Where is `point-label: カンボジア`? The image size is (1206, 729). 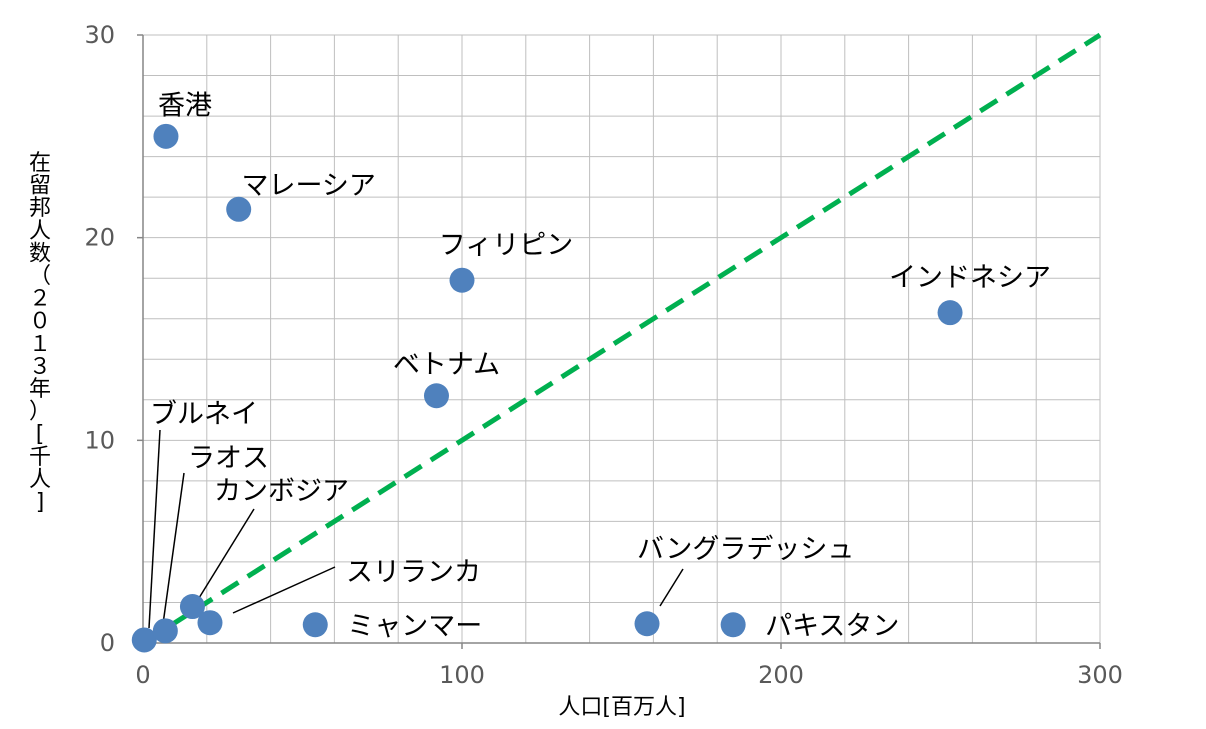 point-label: カンボジア is located at coordinates (281, 491).